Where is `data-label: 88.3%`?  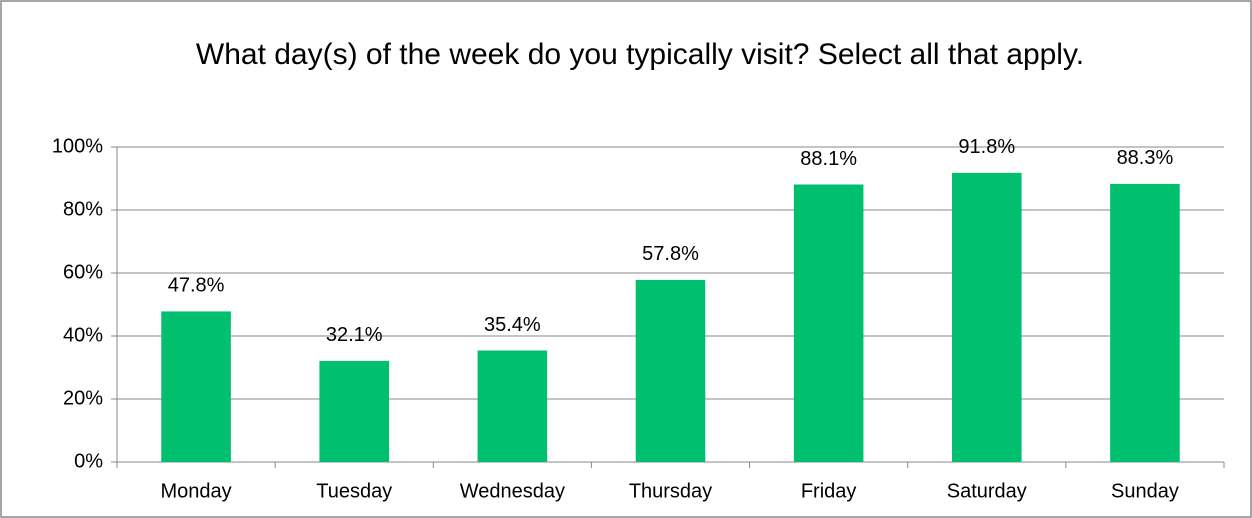
data-label: 88.3% is located at coordinates (1145, 158).